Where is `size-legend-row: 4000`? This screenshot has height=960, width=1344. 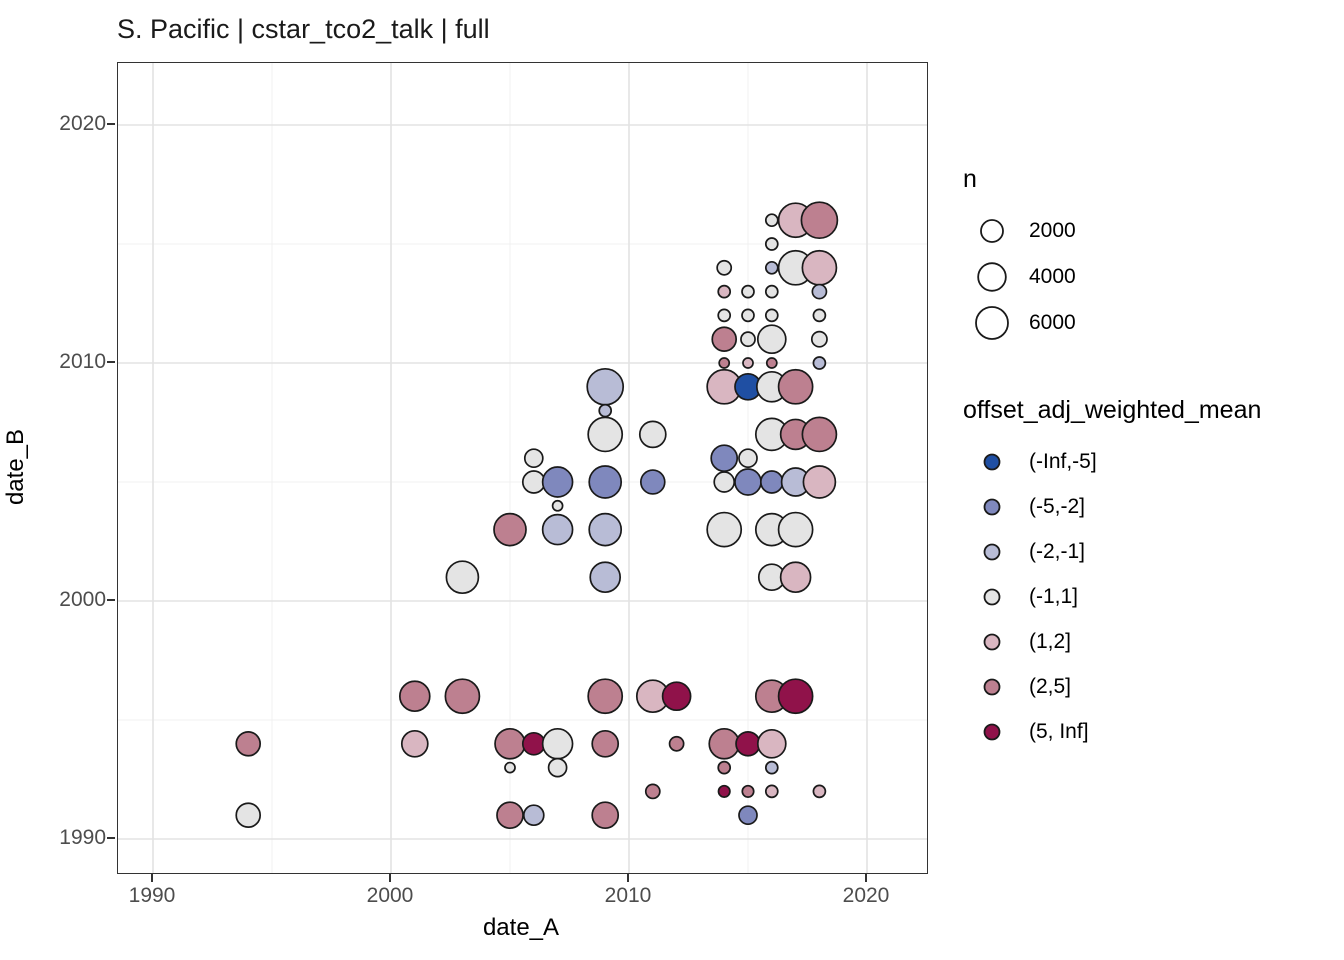 size-legend-row: 4000 is located at coordinates (1019, 277).